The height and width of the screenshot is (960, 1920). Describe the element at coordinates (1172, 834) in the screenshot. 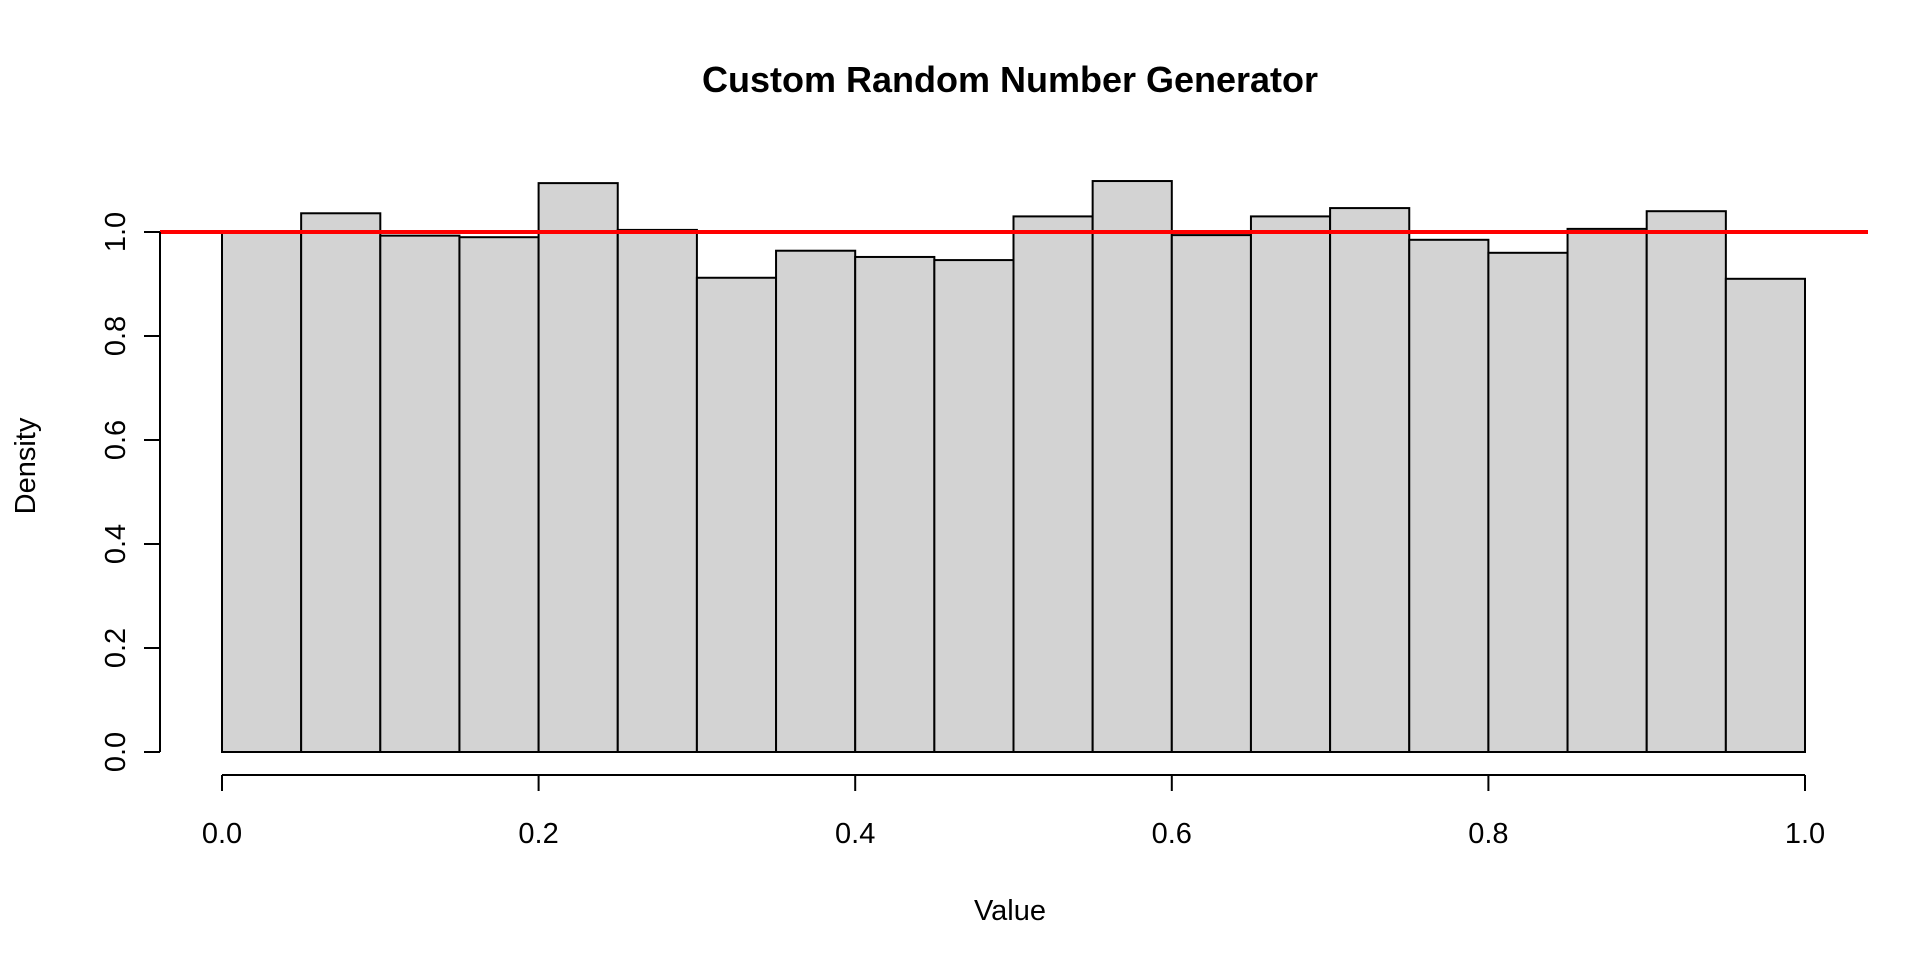

I see `x-tick-label: 0.6` at that location.